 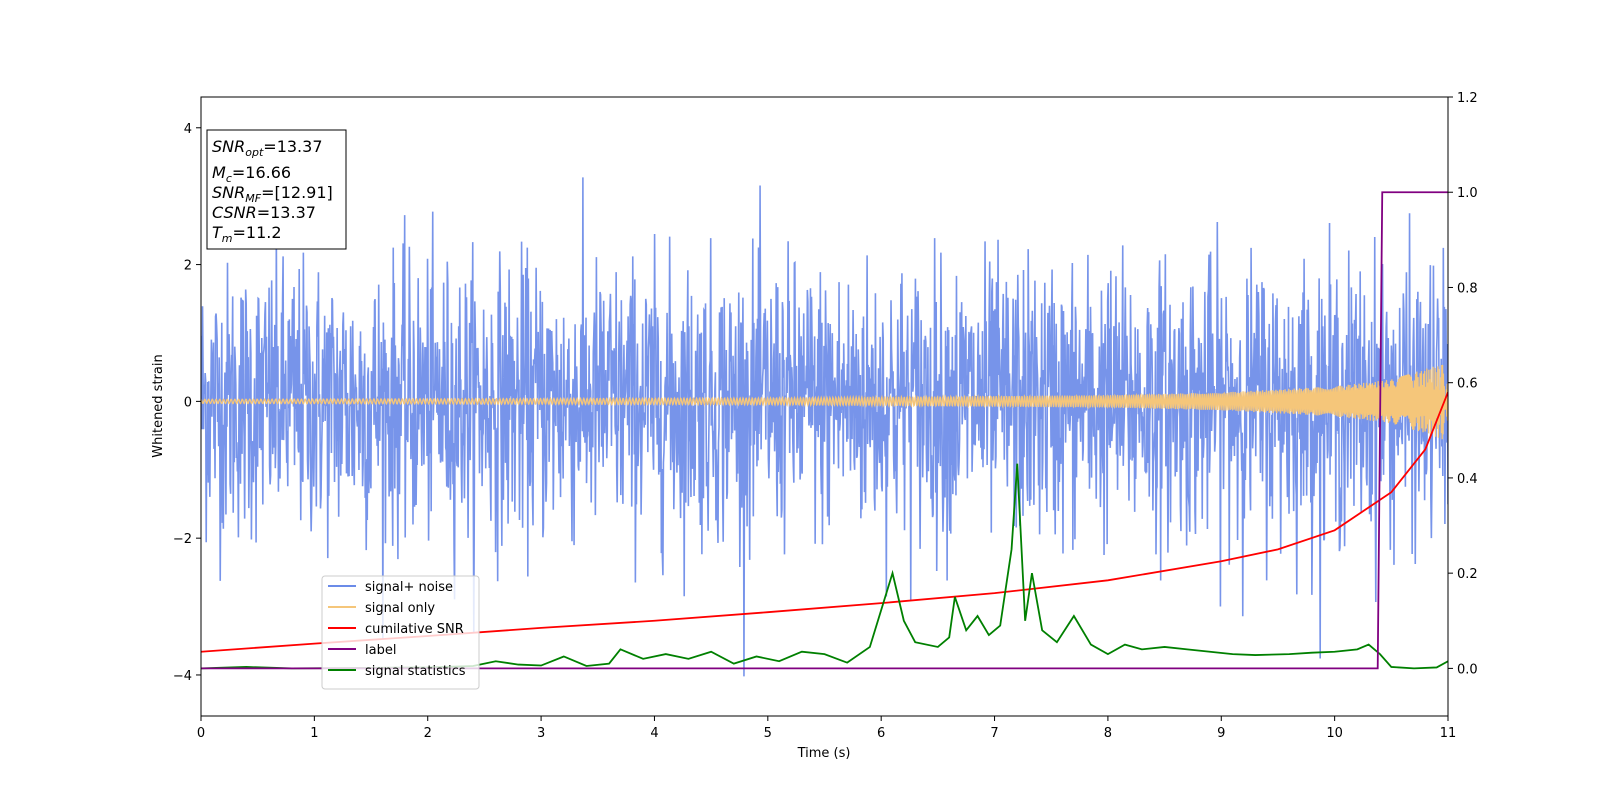 I want to click on legend-frame, so click(x=400, y=632).